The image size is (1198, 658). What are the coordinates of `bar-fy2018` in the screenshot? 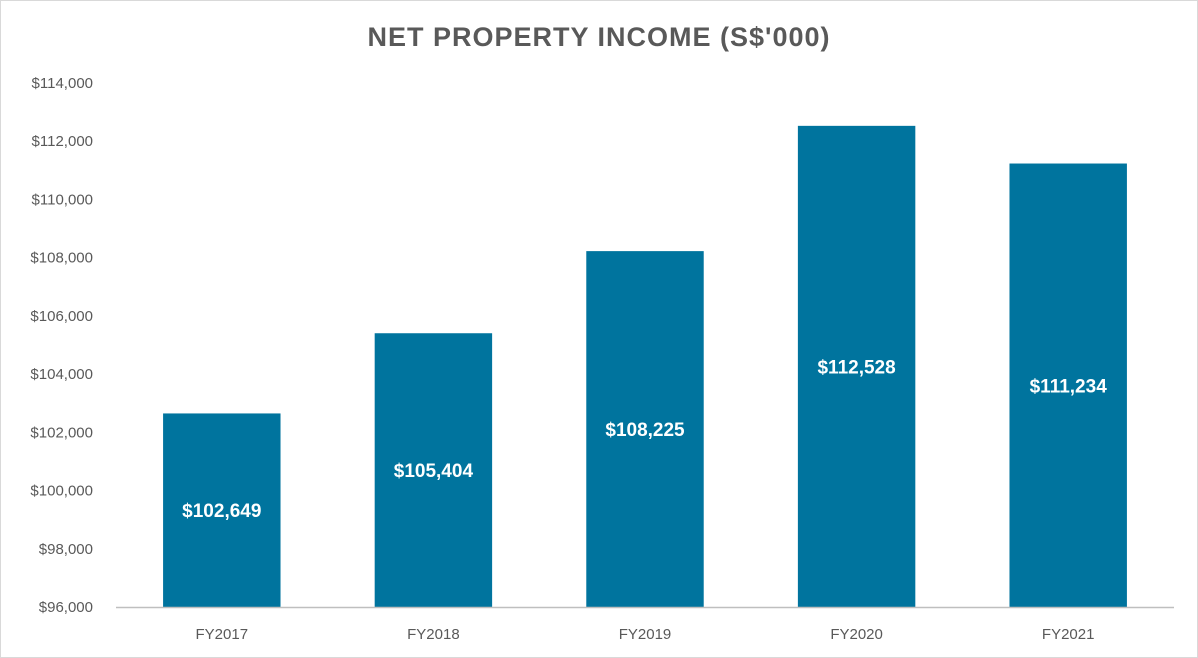 It's located at (433, 470).